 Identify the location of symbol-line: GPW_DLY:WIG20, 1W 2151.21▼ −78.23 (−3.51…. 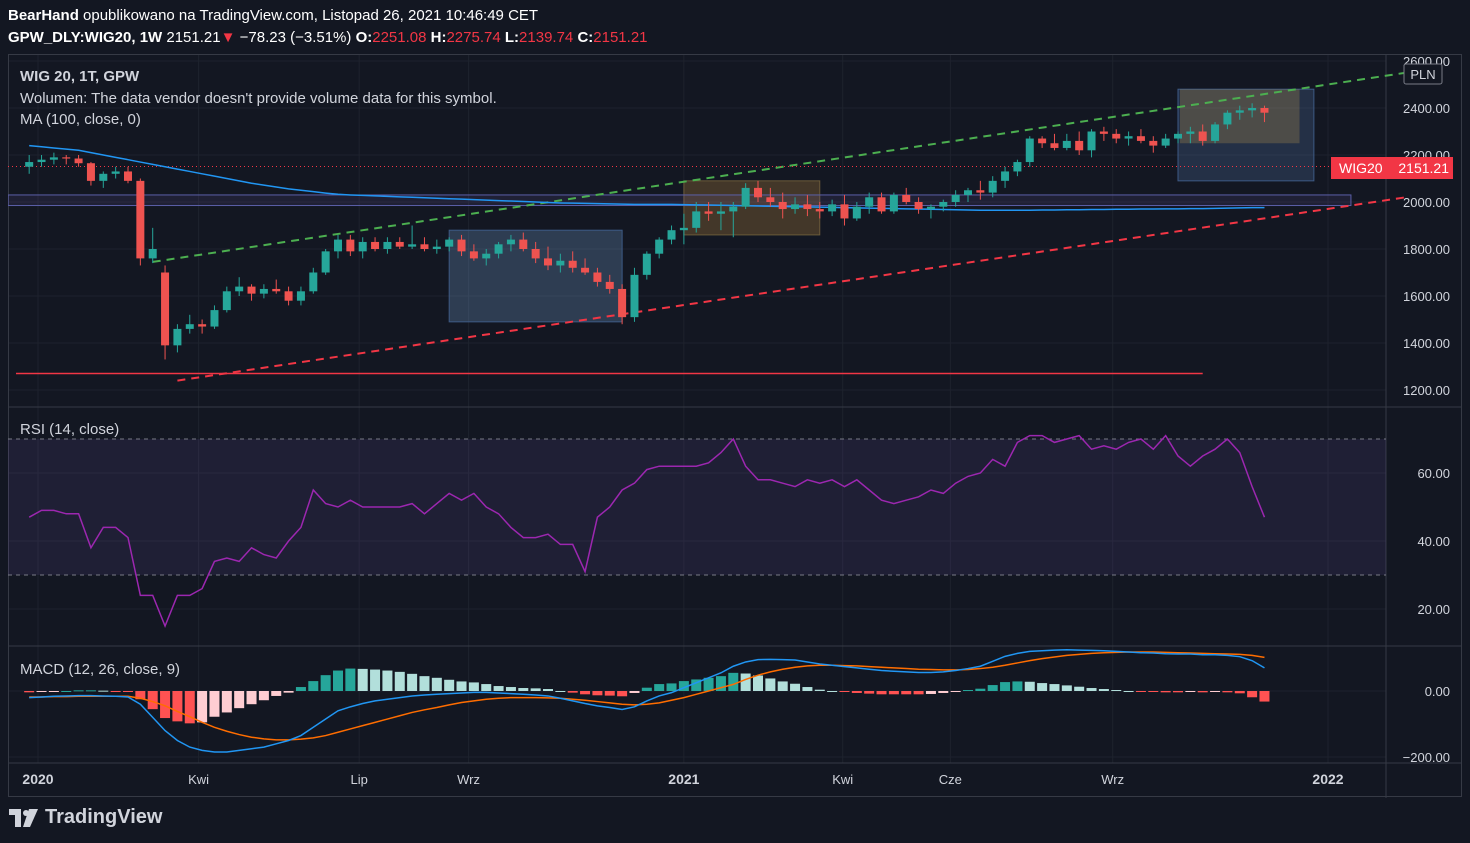
(328, 37).